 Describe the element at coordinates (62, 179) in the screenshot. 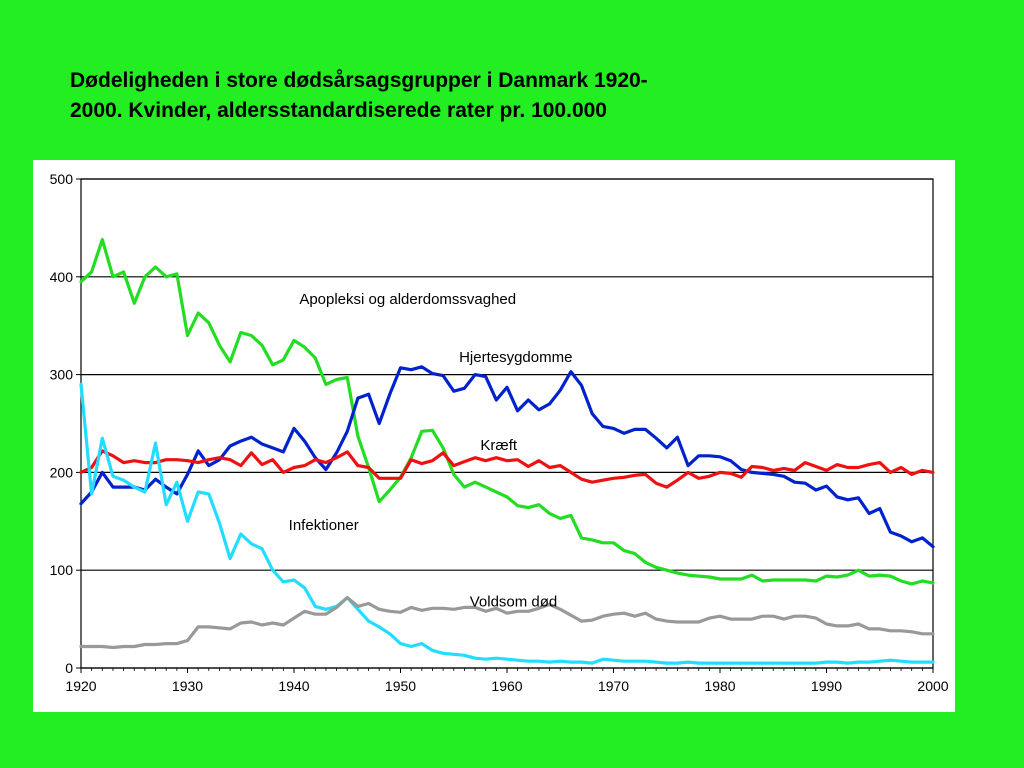

I see `y-tick-label: 500` at that location.